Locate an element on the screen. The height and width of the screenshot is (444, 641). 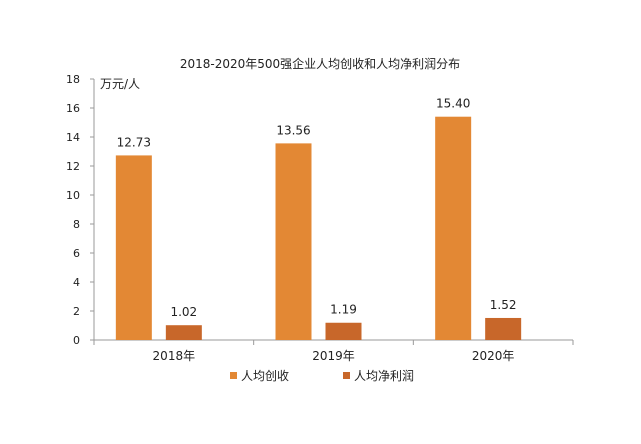
data-label: 12.73 is located at coordinates (134, 142).